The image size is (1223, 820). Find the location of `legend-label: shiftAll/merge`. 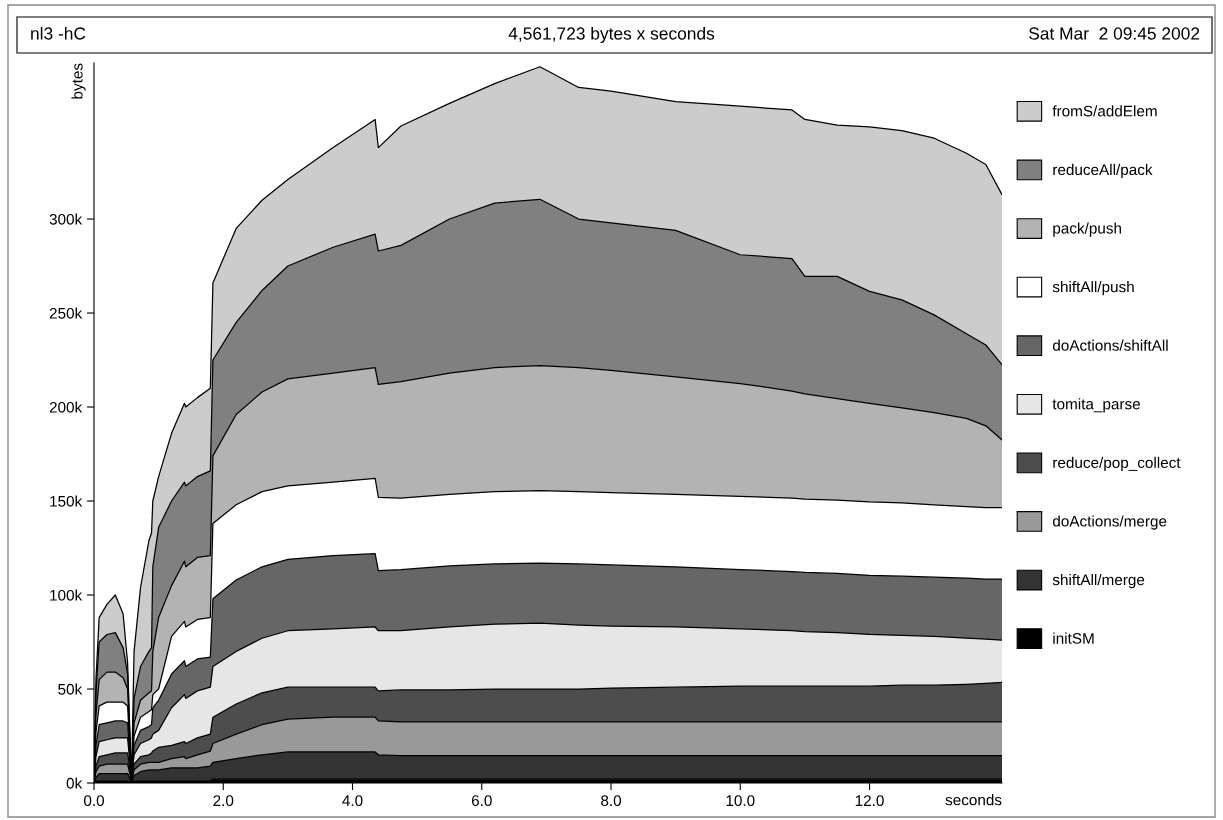

legend-label: shiftAll/merge is located at coordinates (1098, 581).